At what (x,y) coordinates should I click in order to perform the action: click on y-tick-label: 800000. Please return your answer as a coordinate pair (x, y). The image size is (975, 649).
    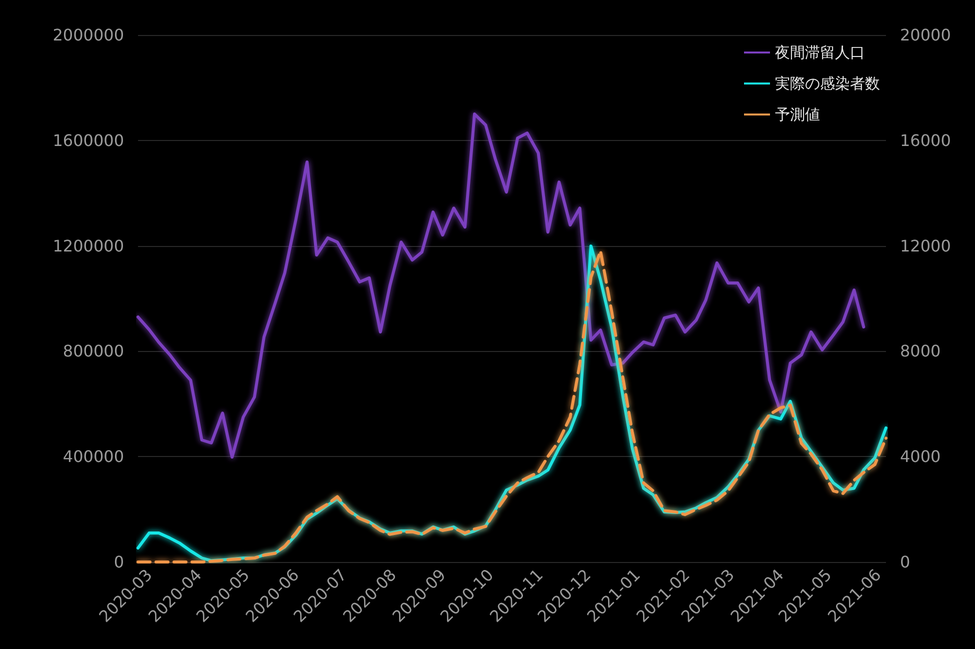
    Looking at the image, I should click on (93, 351).